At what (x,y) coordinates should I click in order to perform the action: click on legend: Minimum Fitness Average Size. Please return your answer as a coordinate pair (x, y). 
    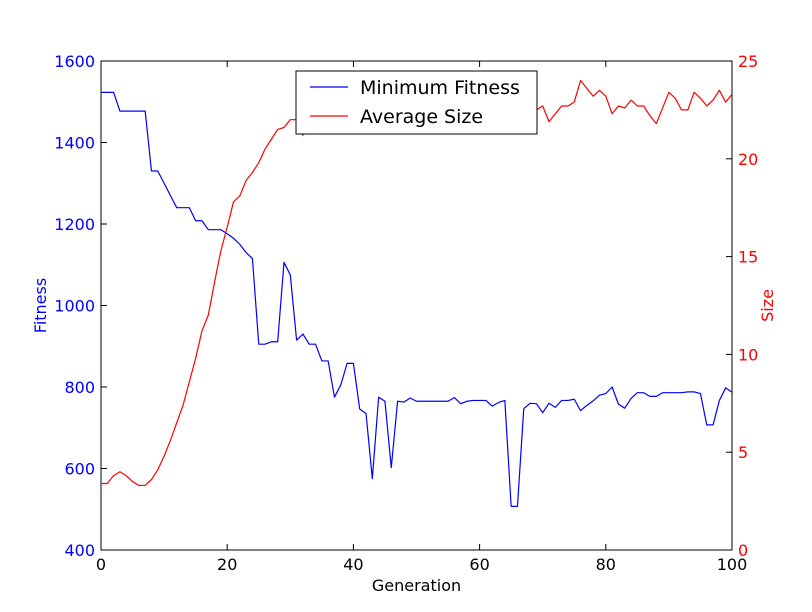
    Looking at the image, I should click on (416, 102).